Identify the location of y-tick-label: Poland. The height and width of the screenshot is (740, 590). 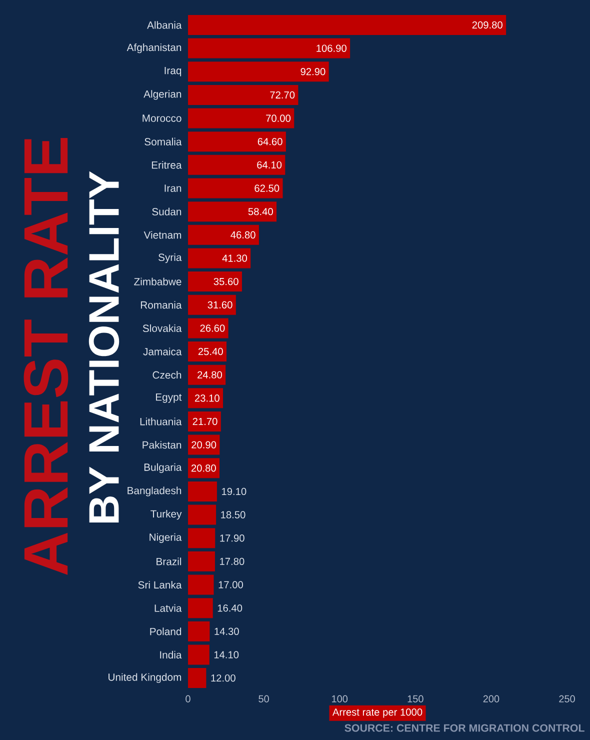
(166, 632).